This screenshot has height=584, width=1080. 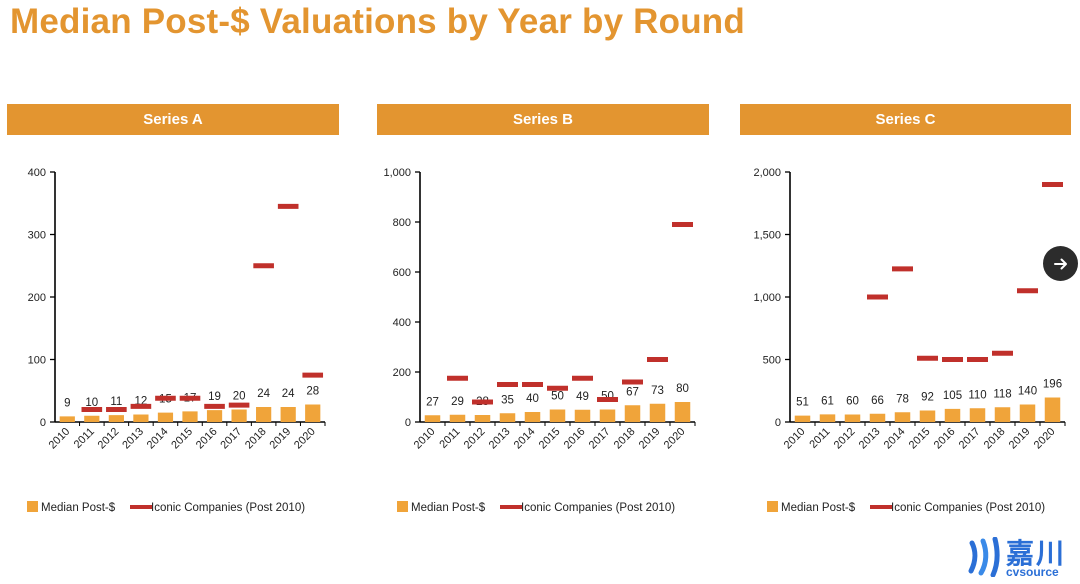 What do you see at coordinates (902, 399) in the screenshot?
I see `bar-value-label: 78` at bounding box center [902, 399].